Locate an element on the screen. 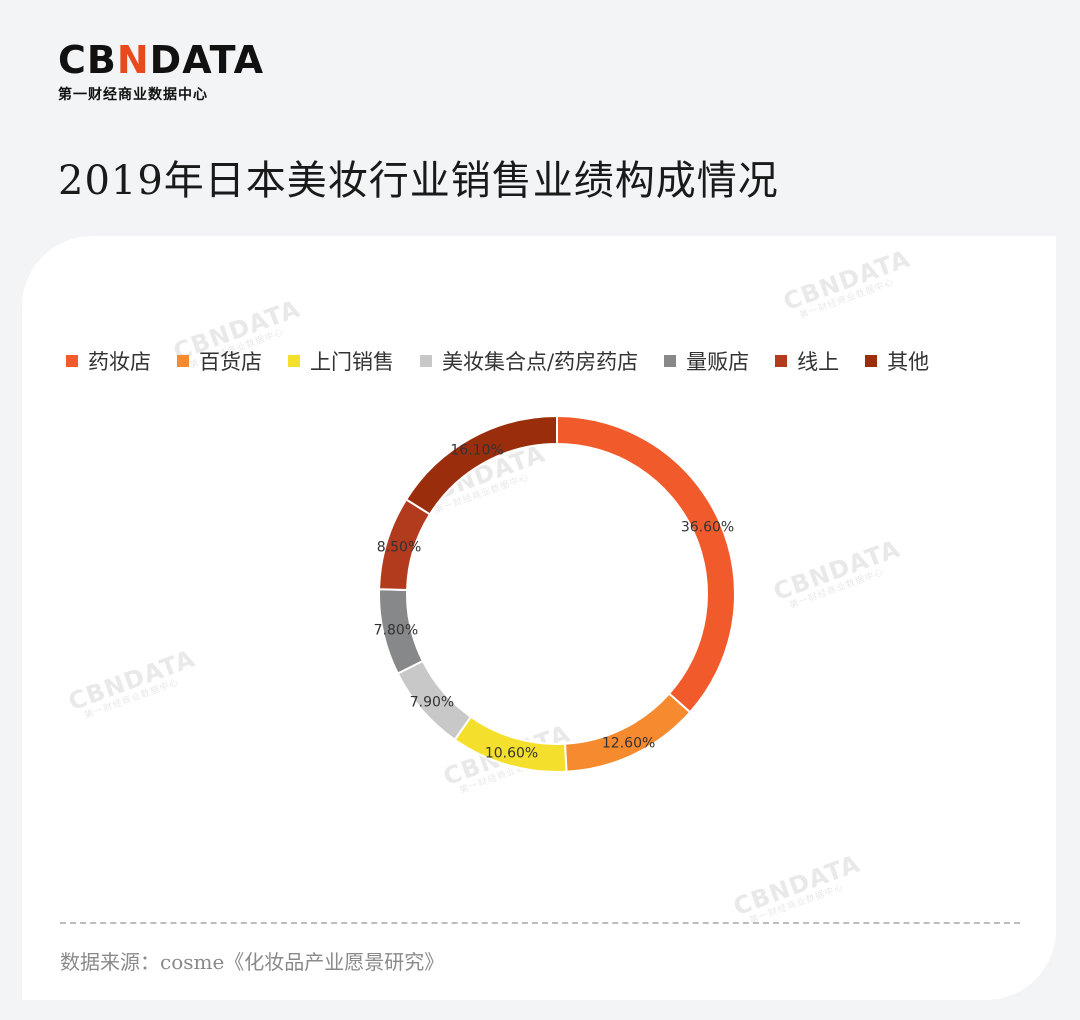  legend-label: 其他 is located at coordinates (908, 362).